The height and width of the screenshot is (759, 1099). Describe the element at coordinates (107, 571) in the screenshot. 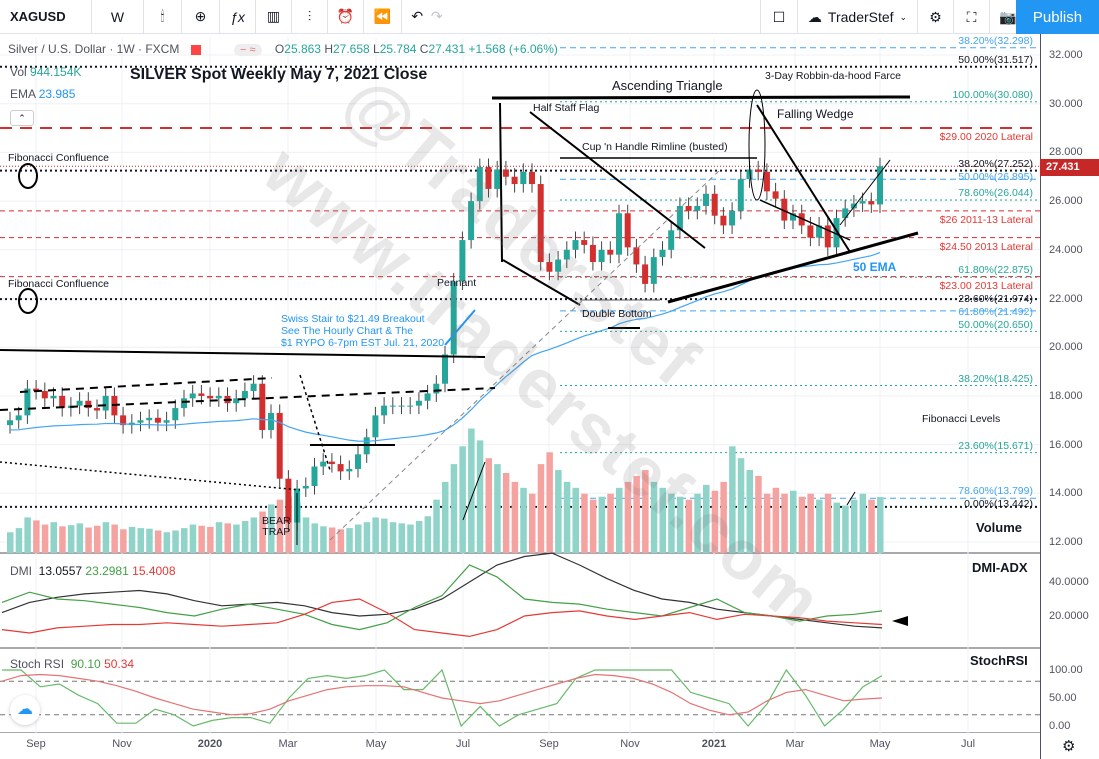

I see `plus-di-value: 23.2981` at that location.